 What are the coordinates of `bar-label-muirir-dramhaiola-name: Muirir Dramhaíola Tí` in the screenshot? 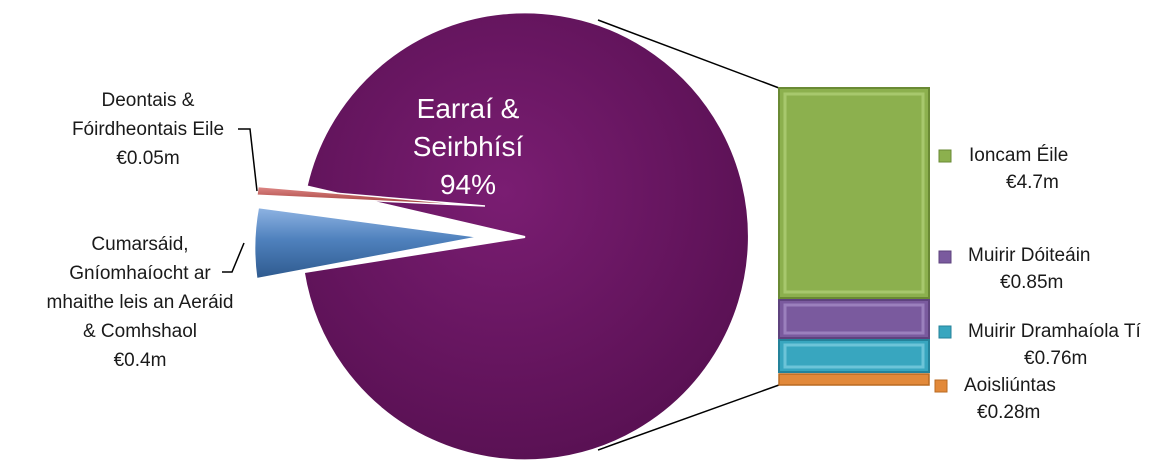 It's located at (1055, 331).